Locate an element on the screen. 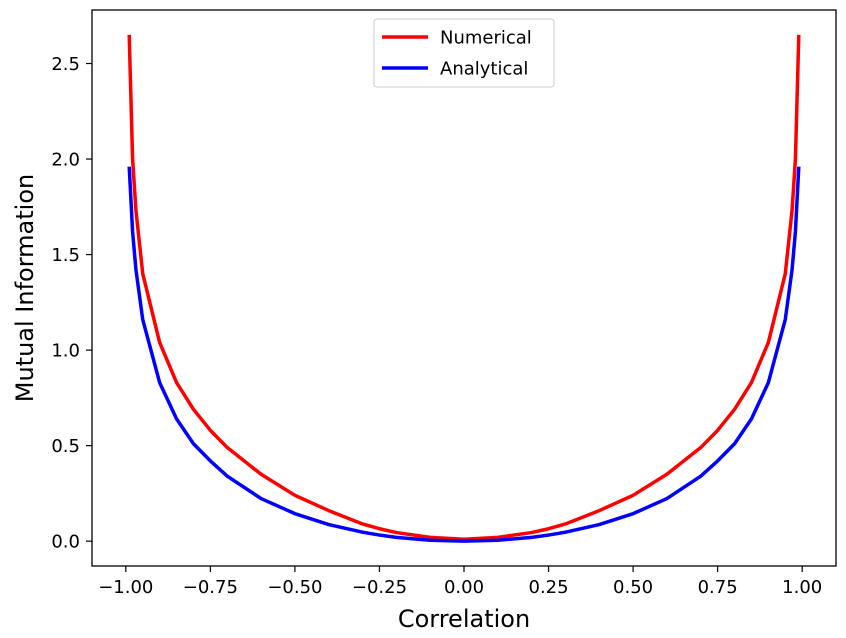 Image resolution: width=846 pixels, height=638 pixels. y-tick-label: 2.0 is located at coordinates (65, 160).